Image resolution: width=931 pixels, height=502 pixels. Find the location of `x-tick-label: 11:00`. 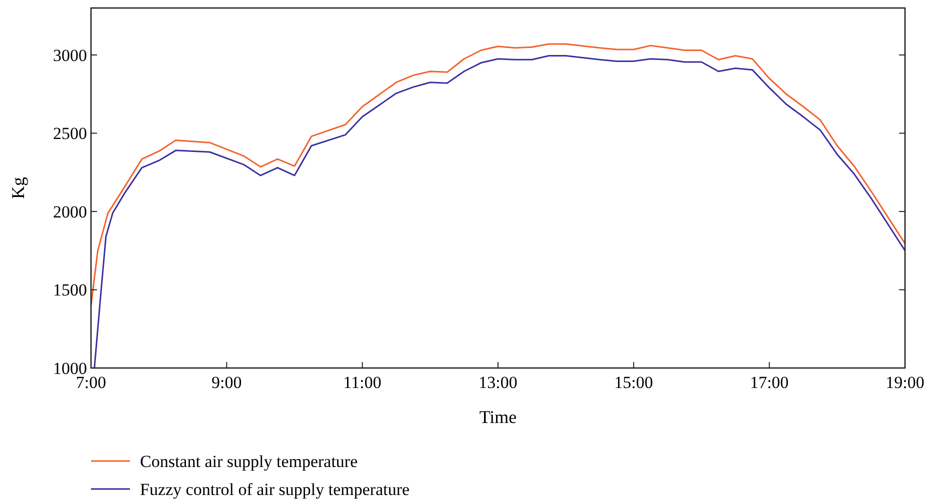

x-tick-label: 11:00 is located at coordinates (362, 382).